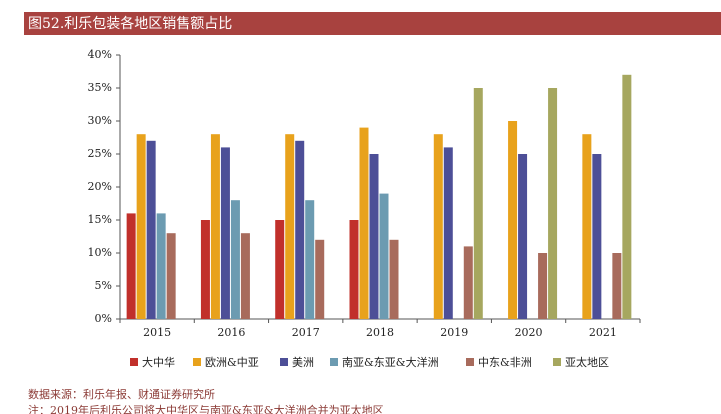  Describe the element at coordinates (505, 362) in the screenshot. I see `legend-label: 中东&非洲` at that location.